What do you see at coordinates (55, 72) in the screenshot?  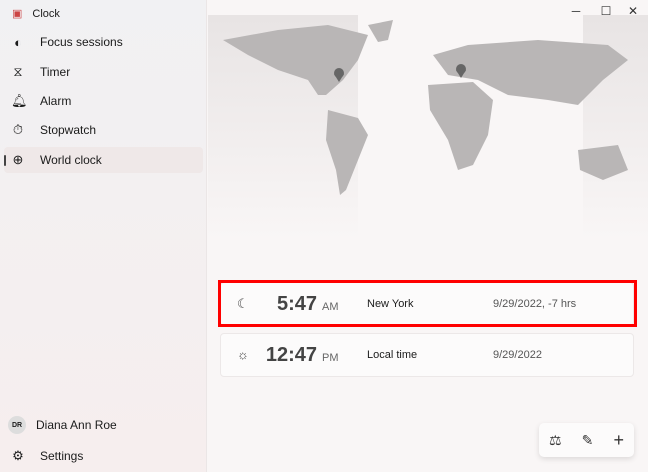 I see `sidebar-item-label: Timer` at bounding box center [55, 72].